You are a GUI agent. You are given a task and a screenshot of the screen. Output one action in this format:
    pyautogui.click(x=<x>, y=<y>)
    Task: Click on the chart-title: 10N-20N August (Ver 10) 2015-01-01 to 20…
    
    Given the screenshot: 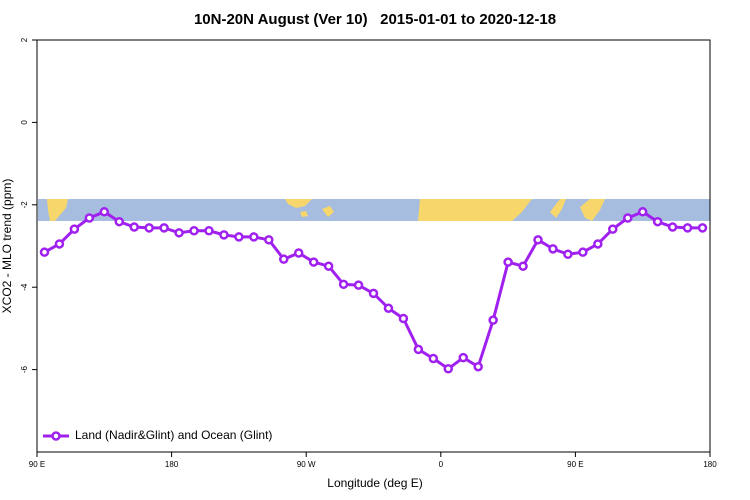 What is the action you would take?
    pyautogui.click(x=375, y=19)
    